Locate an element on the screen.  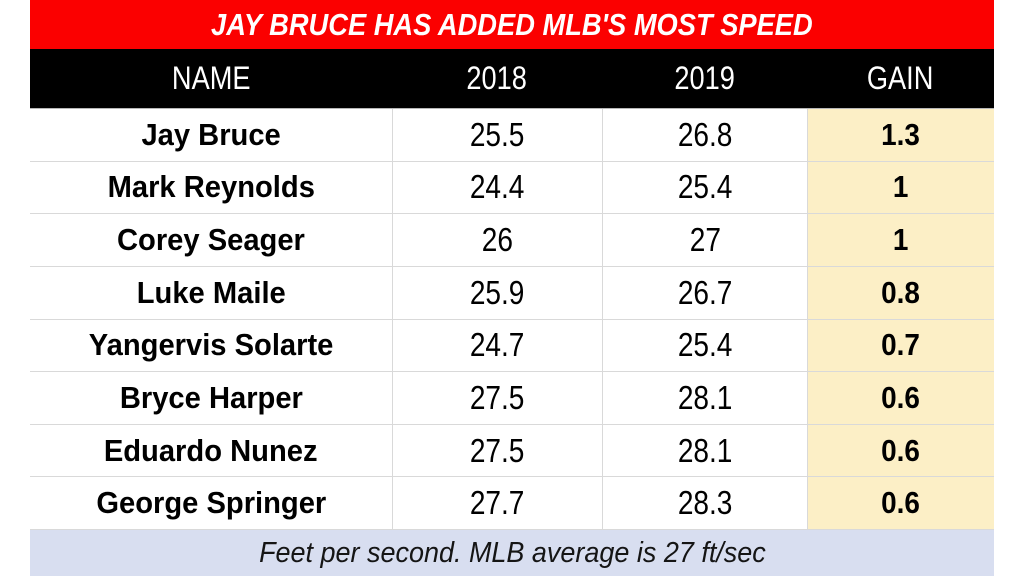
column-header-2018-label: 2018 is located at coordinates (497, 78).